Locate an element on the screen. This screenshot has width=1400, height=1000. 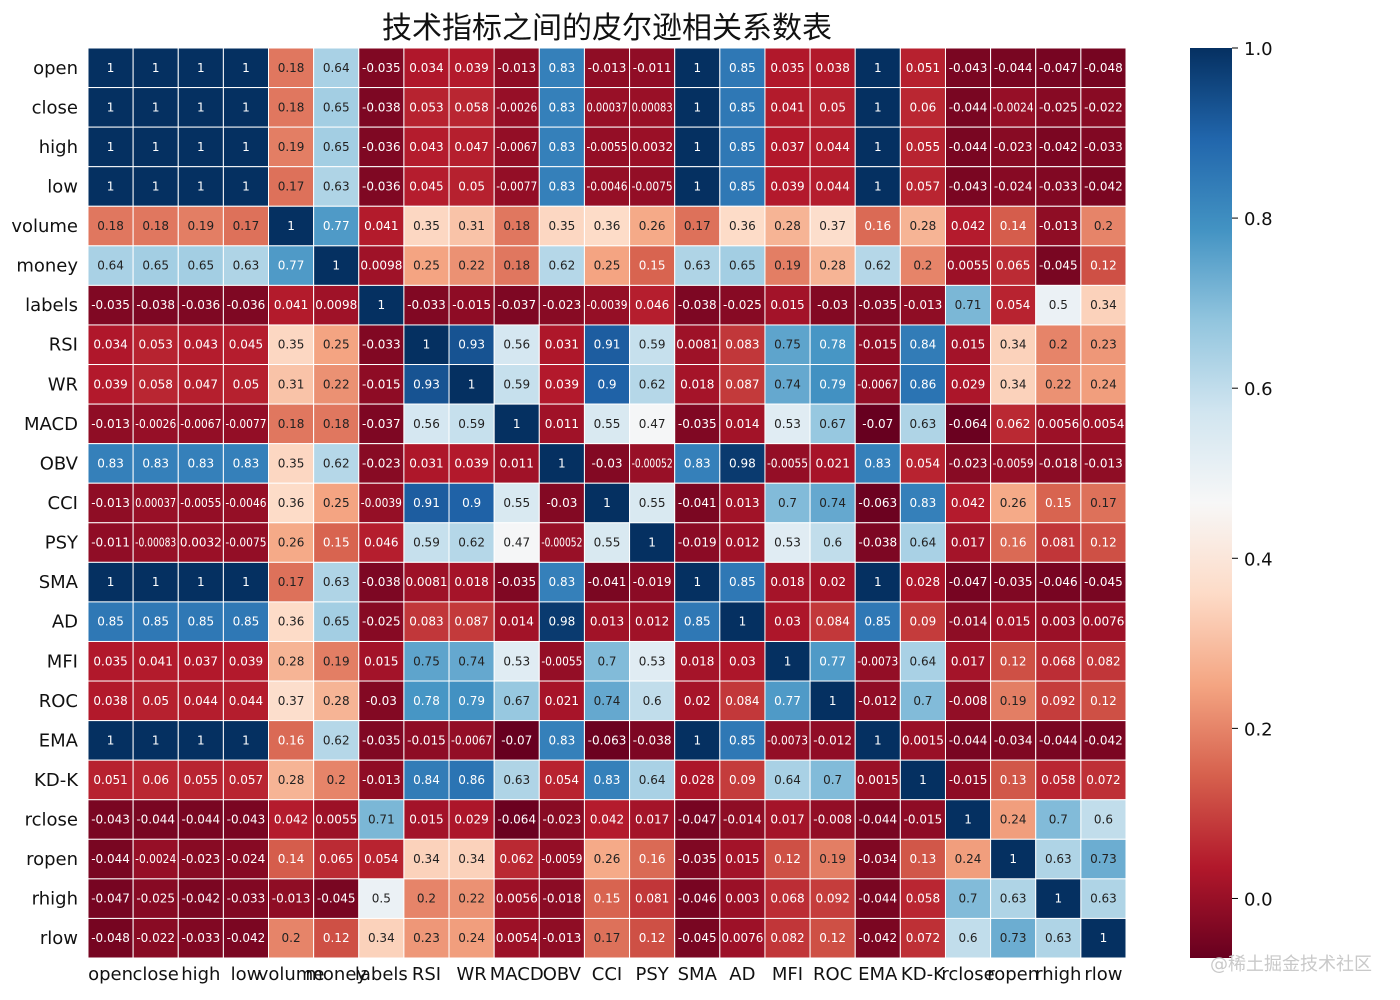
cell-value-label: 0.35 is located at coordinates (291, 463).